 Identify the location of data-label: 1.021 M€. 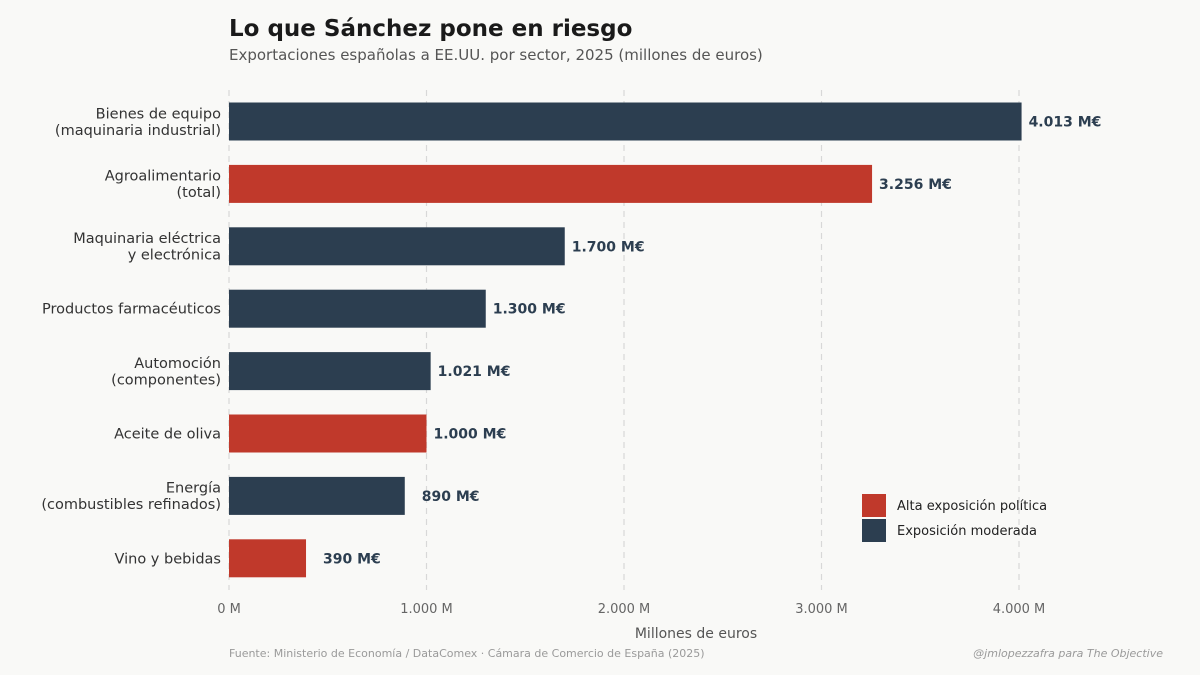
(474, 372).